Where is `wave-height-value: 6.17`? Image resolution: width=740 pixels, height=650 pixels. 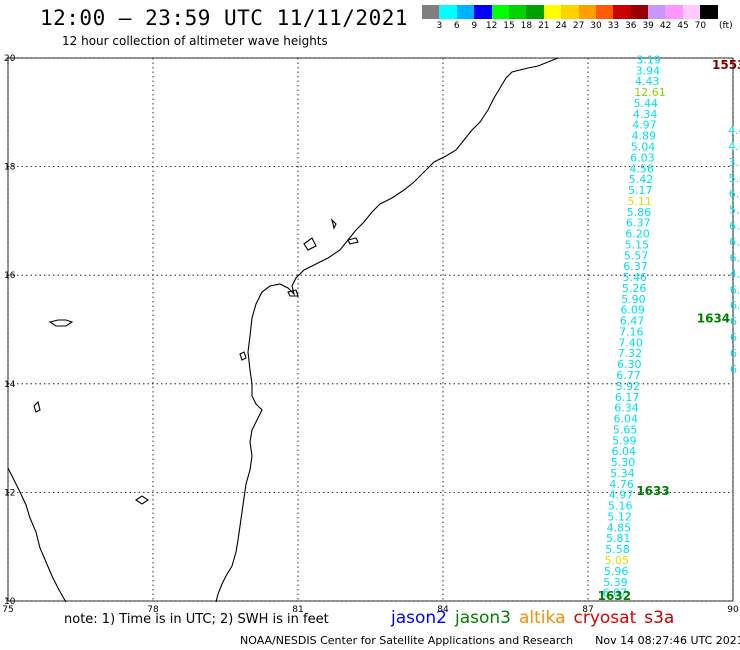
wave-height-value: 6.17 is located at coordinates (627, 397).